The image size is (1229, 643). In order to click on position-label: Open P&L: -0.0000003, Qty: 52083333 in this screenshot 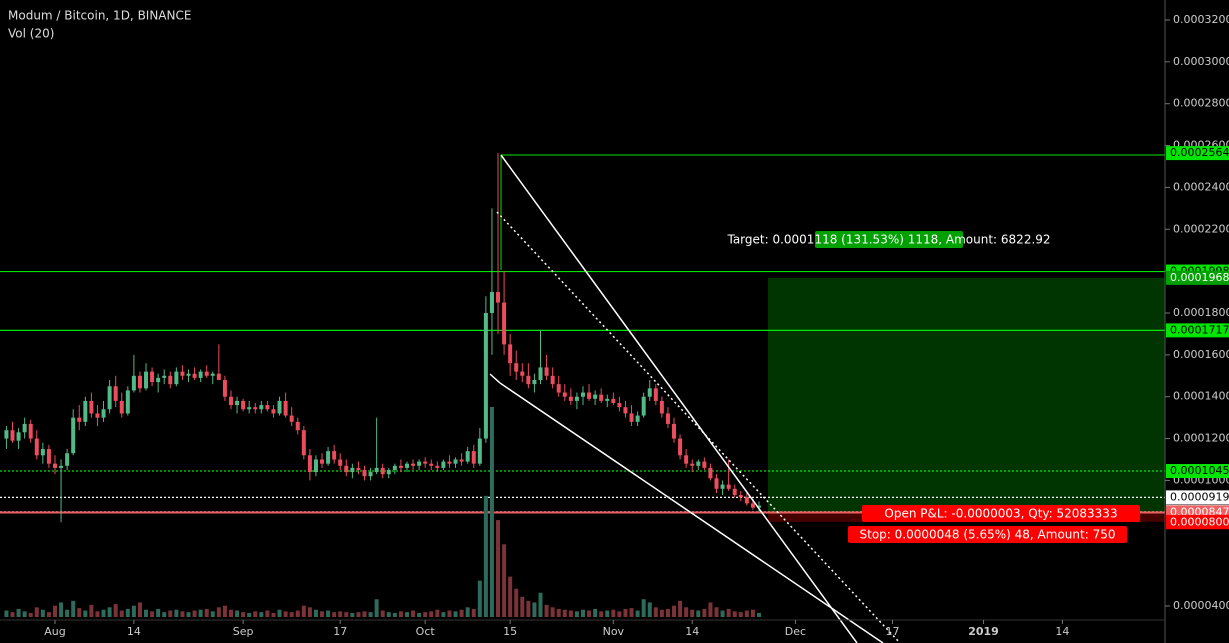, I will do `click(1000, 514)`.